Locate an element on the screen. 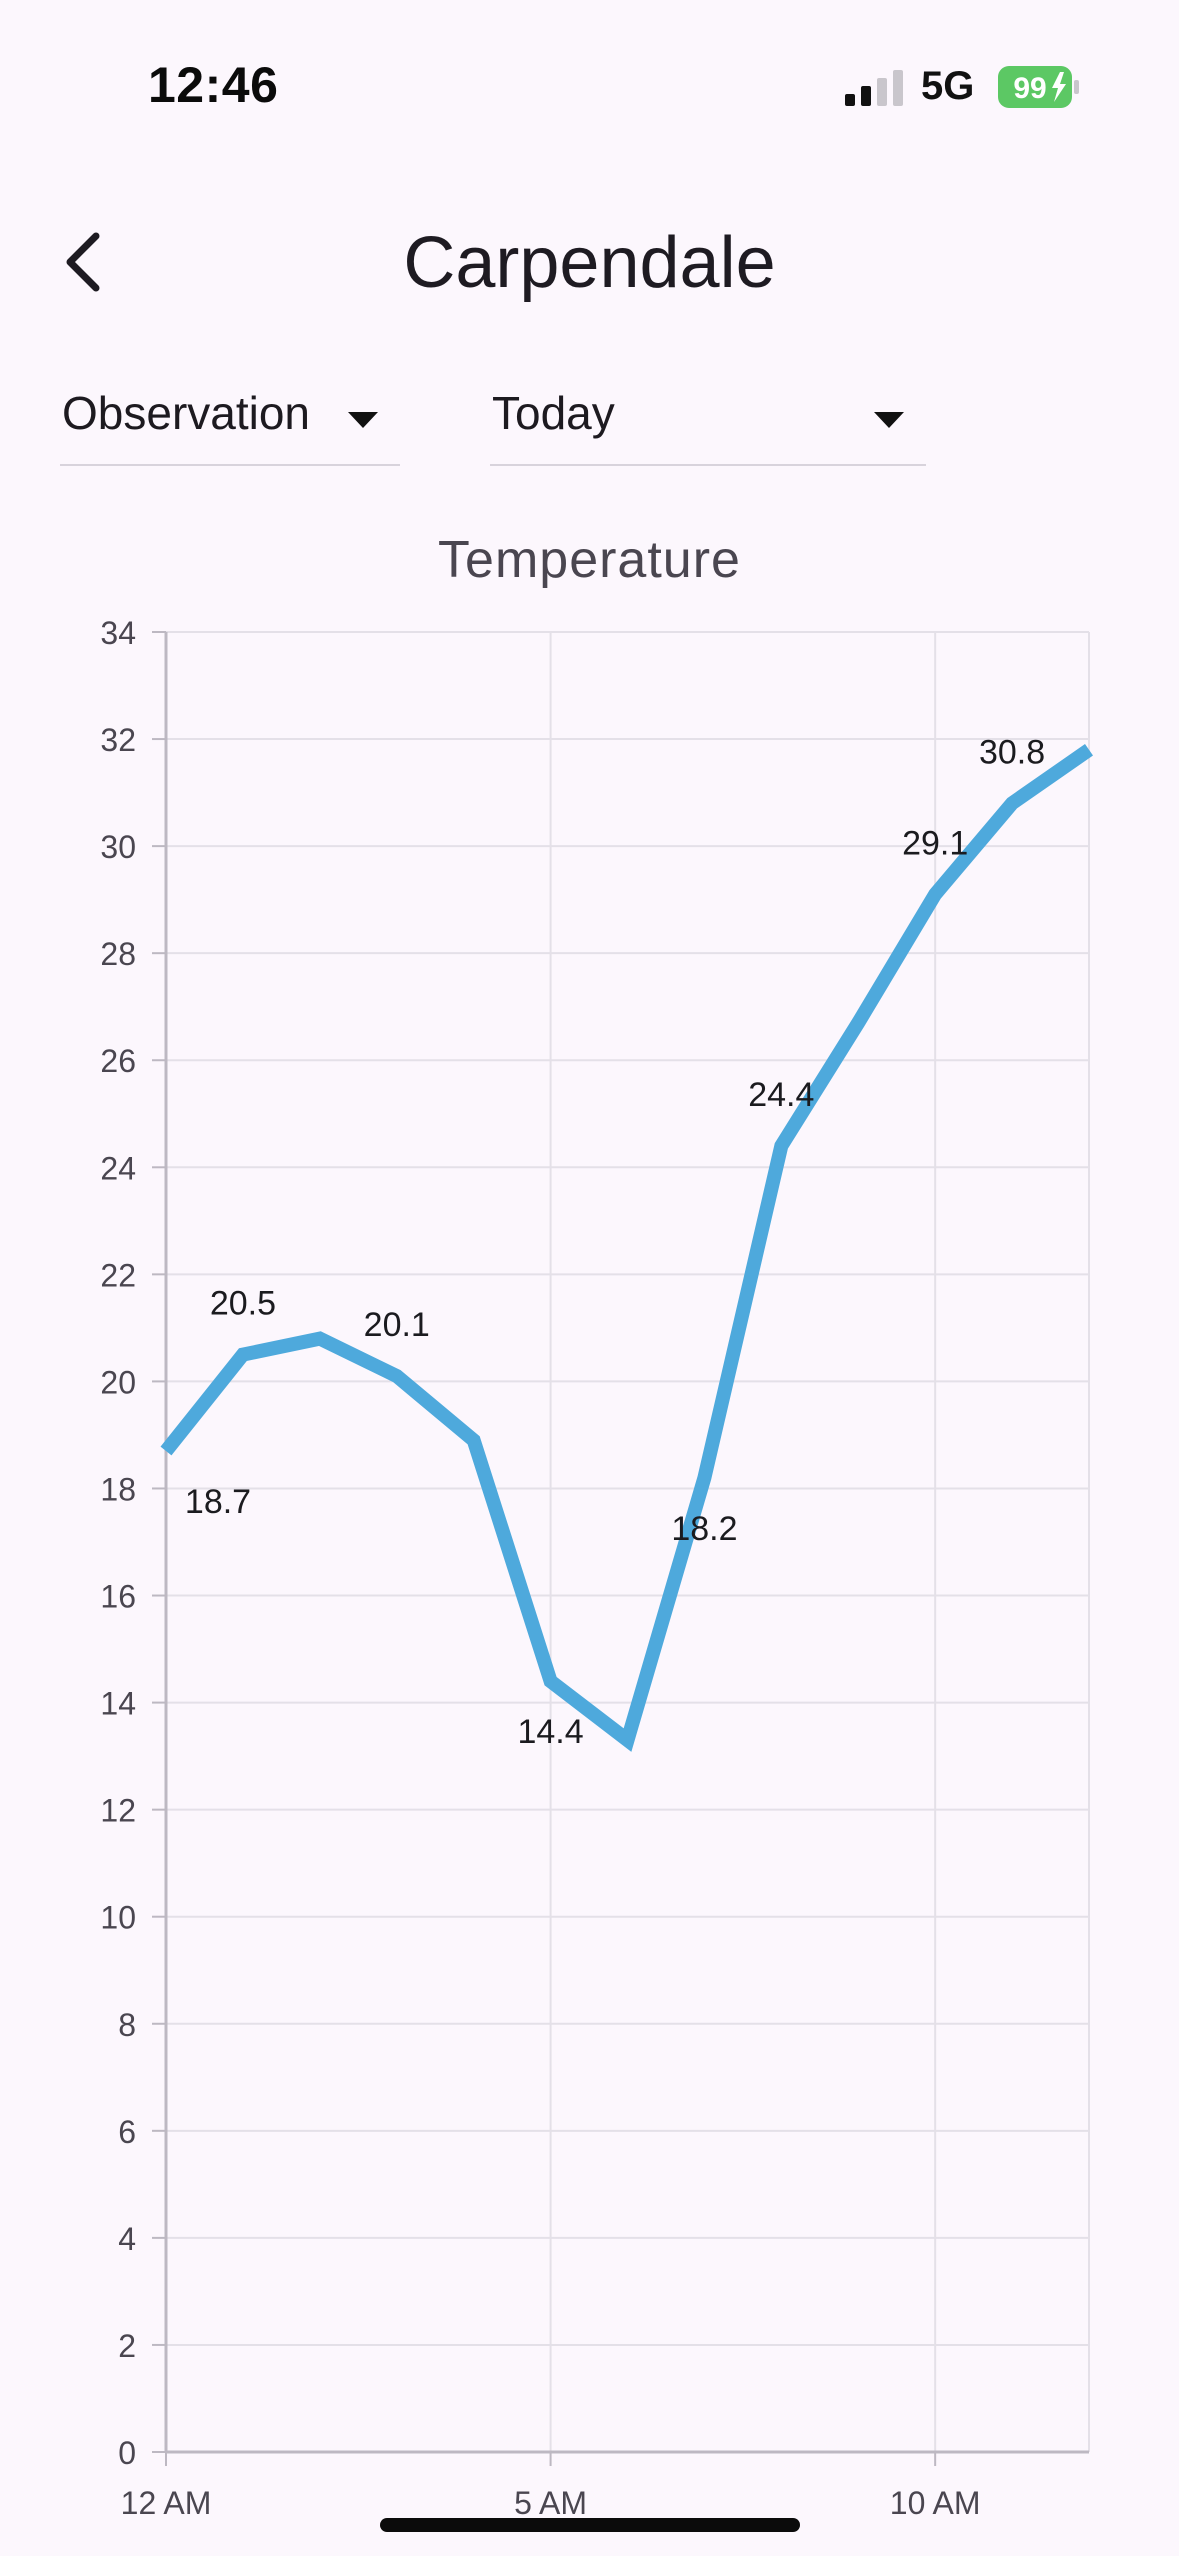  period-dropdown-label: Today is located at coordinates (553, 413).